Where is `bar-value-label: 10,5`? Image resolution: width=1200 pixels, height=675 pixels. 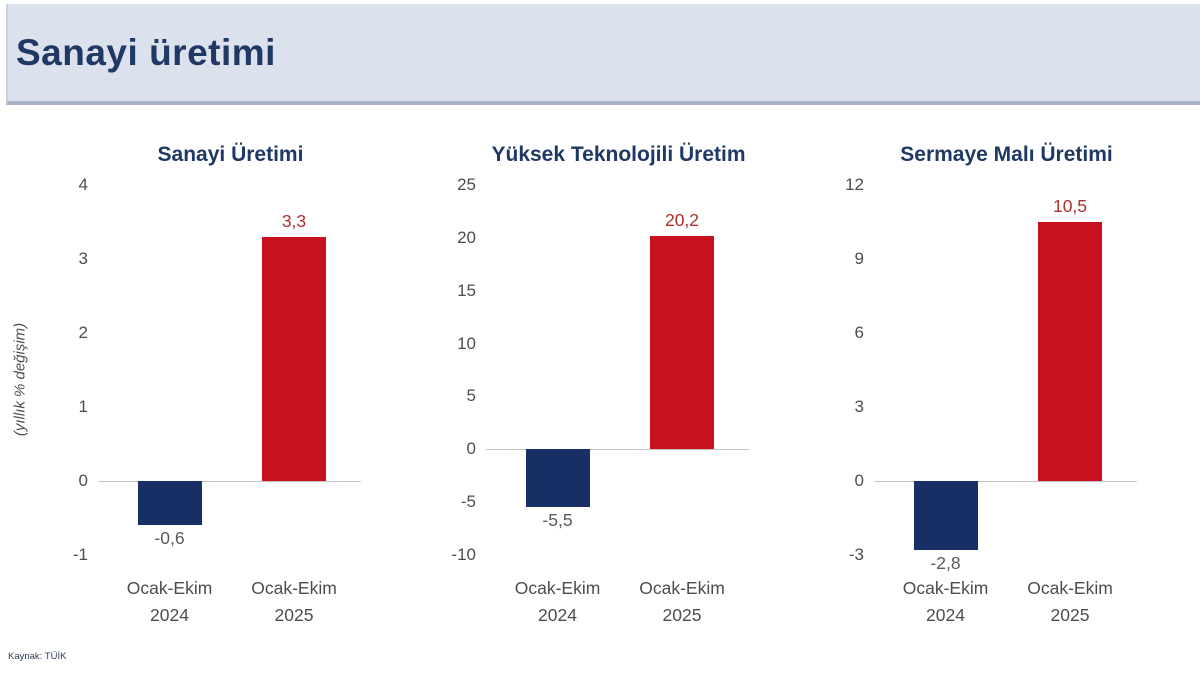
bar-value-label: 10,5 is located at coordinates (1070, 206).